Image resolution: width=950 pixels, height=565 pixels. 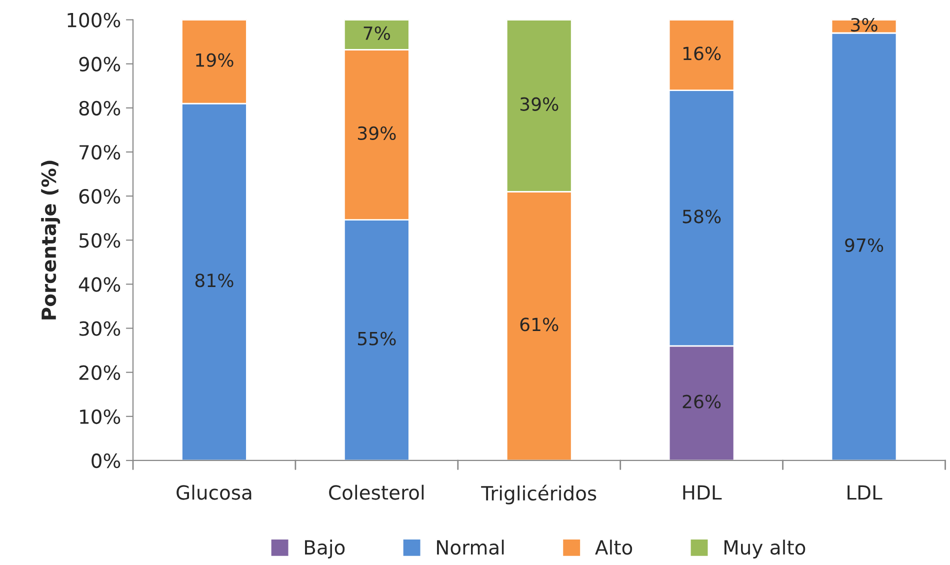 What do you see at coordinates (865, 492) in the screenshot?
I see `x-tick-label: LDL` at bounding box center [865, 492].